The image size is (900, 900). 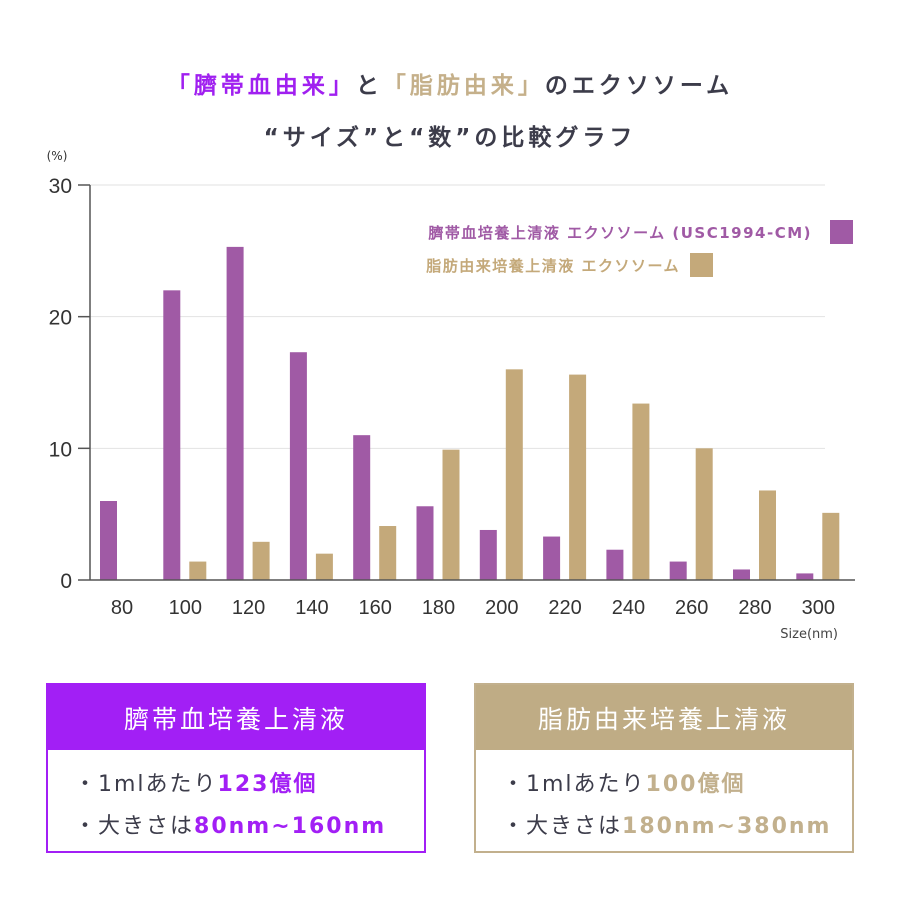 What do you see at coordinates (261, 86) in the screenshot?
I see `title-part-cord-blood: 「臍帯血由来」` at bounding box center [261, 86].